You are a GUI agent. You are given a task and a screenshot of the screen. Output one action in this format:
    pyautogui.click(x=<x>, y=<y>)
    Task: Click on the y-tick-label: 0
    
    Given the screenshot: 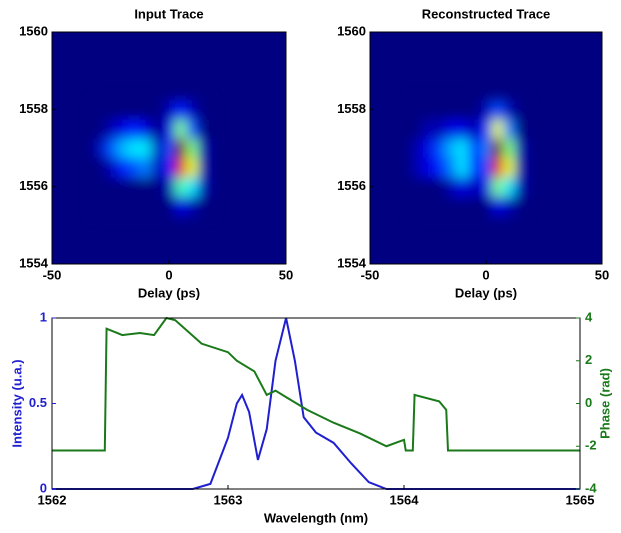 What is the action you would take?
    pyautogui.click(x=43, y=487)
    